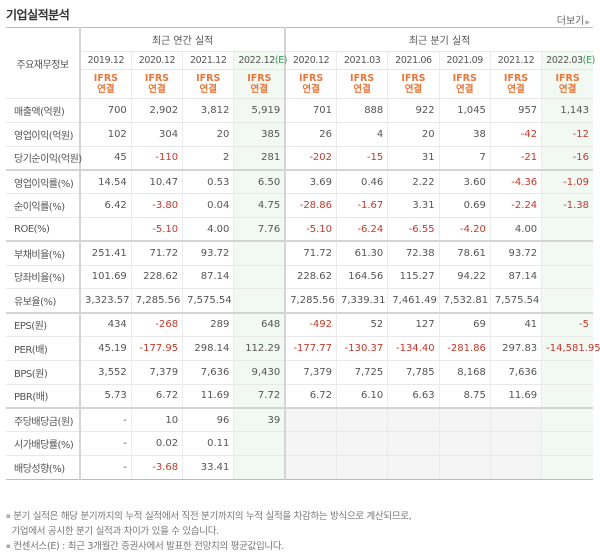  I want to click on value-cell: 0.69, so click(464, 205).